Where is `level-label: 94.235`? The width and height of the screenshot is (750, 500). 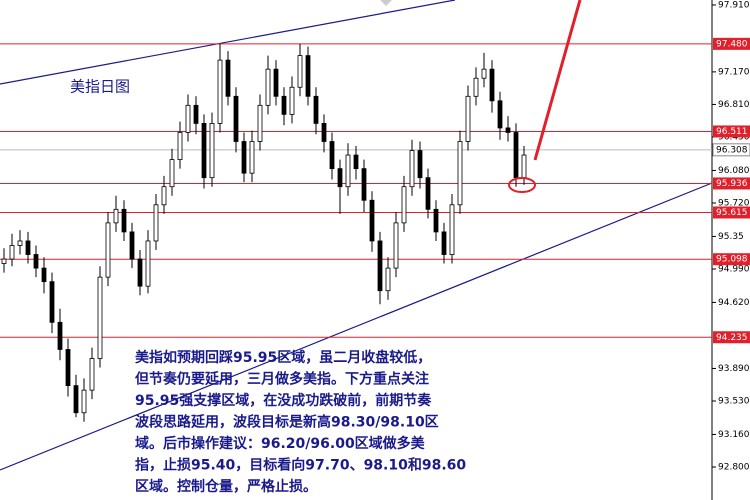
level-label: 94.235 is located at coordinates (732, 338).